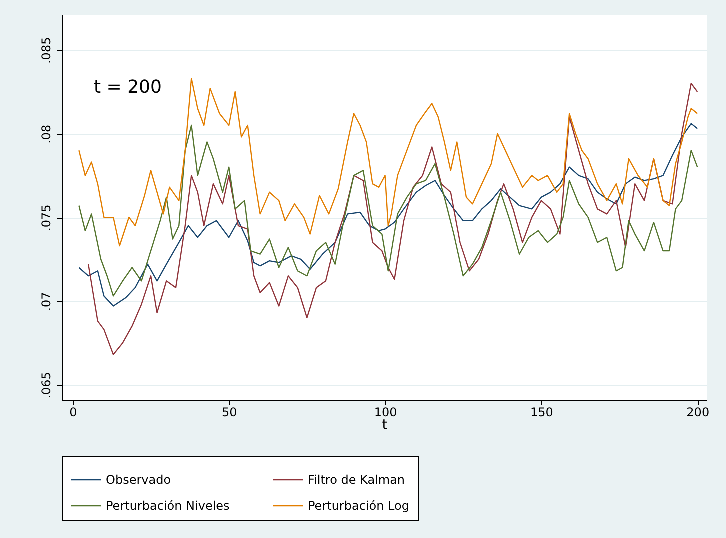 The height and width of the screenshot is (538, 726). What do you see at coordinates (542, 413) in the screenshot?
I see `x-tick-label: 150` at bounding box center [542, 413].